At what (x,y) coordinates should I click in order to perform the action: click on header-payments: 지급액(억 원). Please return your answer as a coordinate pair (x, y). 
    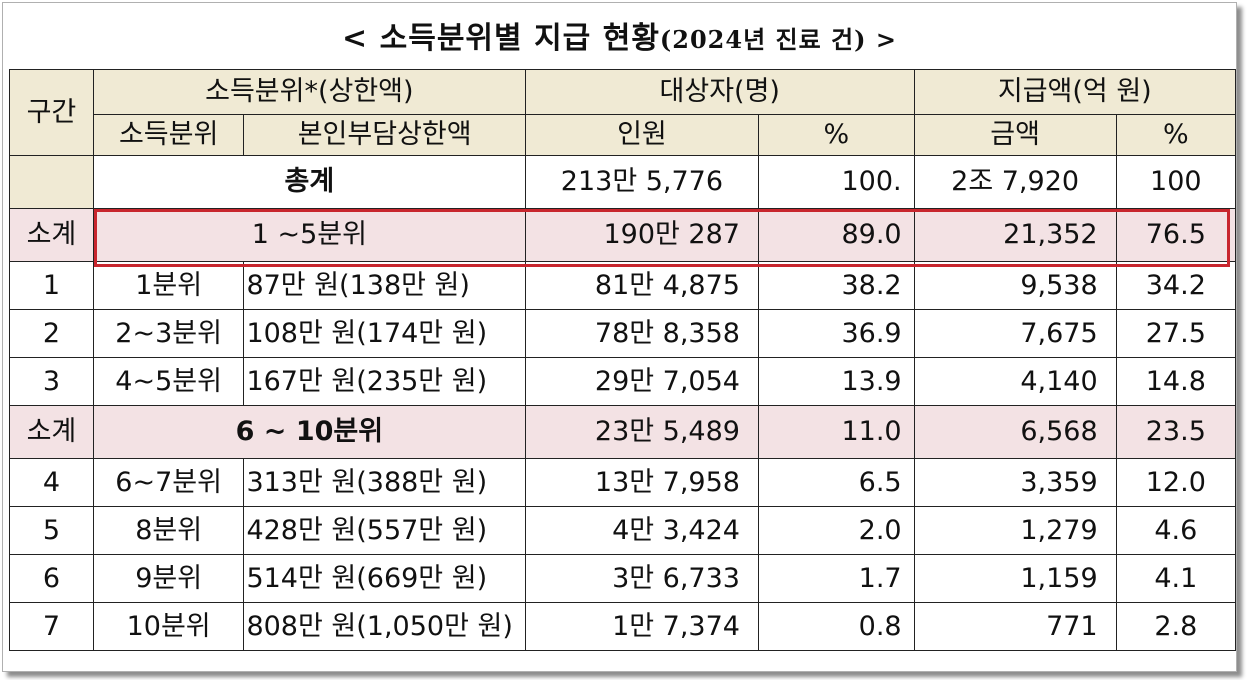
    Looking at the image, I should click on (1075, 92).